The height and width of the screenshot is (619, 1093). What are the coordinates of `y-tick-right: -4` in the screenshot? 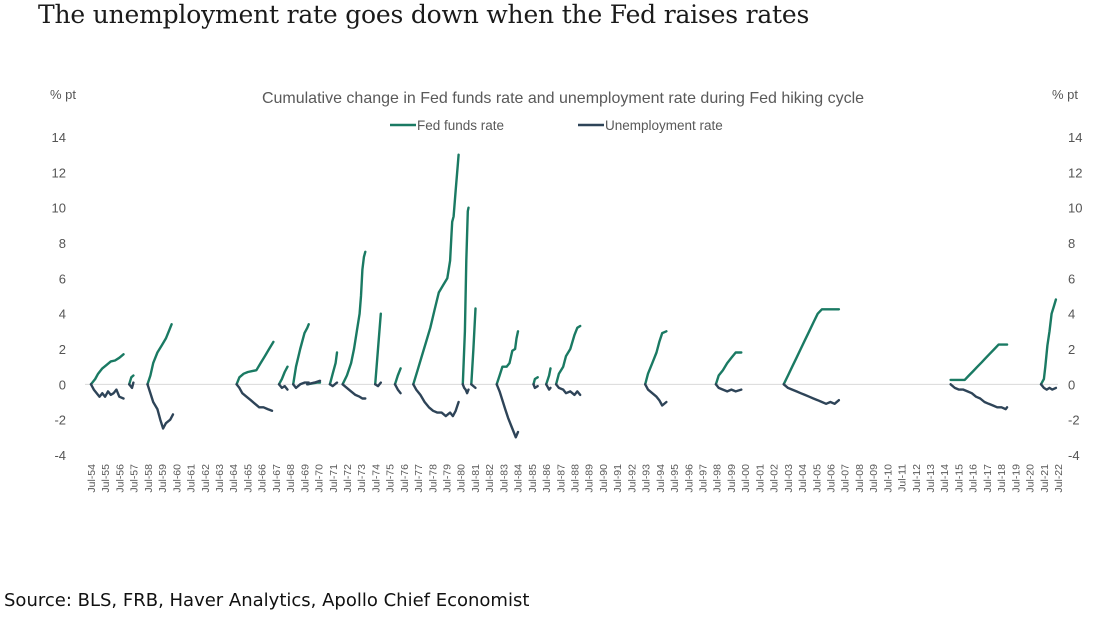 It's located at (1074, 455).